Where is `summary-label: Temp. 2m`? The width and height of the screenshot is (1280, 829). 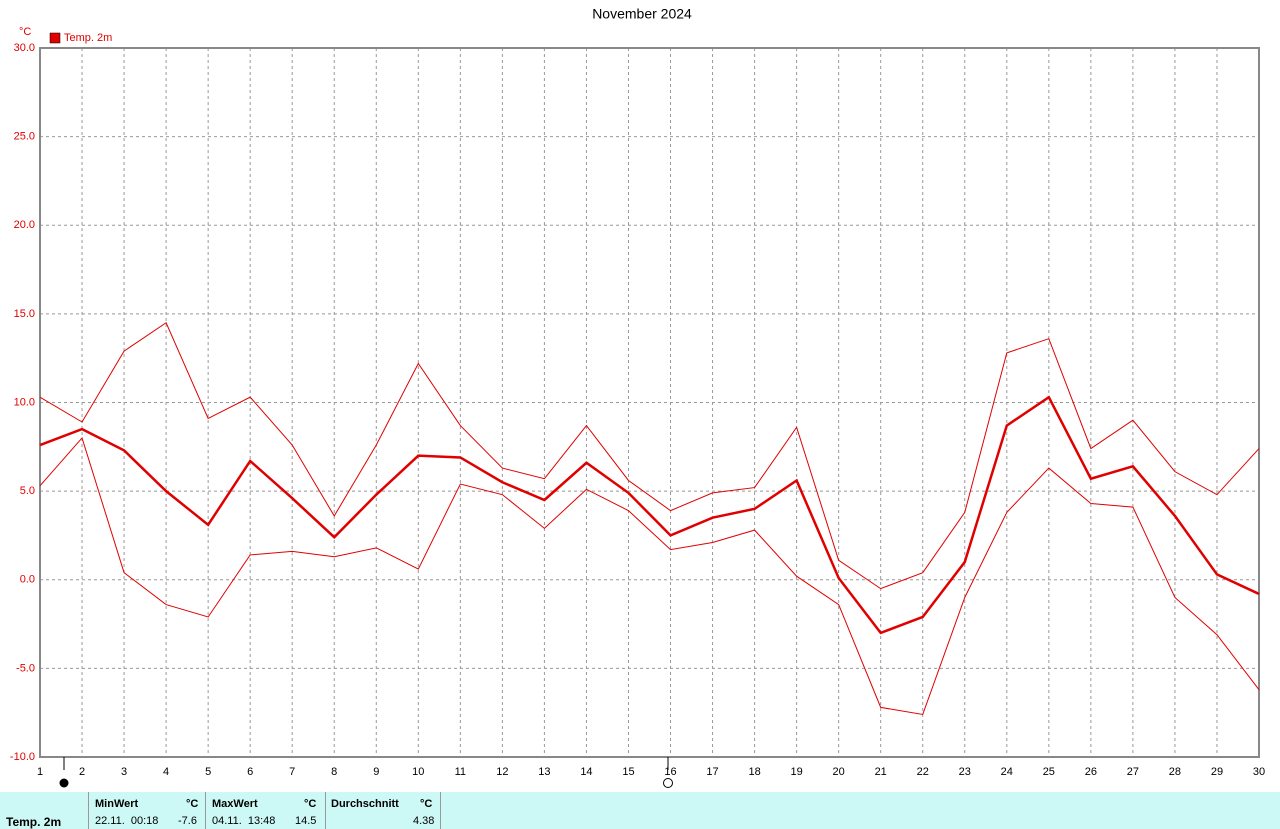
summary-label: Temp. 2m is located at coordinates (34, 822).